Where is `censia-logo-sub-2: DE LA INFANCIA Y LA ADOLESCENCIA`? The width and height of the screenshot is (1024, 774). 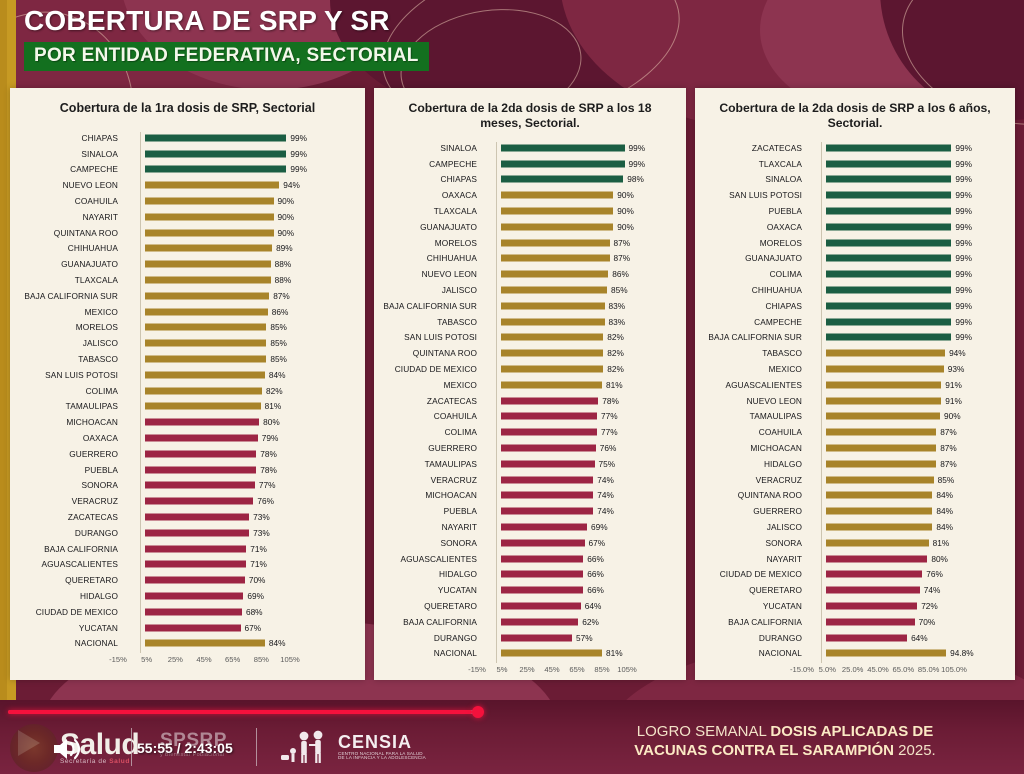 censia-logo-sub-2: DE LA INFANCIA Y LA ADOLESCENCIA is located at coordinates (382, 758).